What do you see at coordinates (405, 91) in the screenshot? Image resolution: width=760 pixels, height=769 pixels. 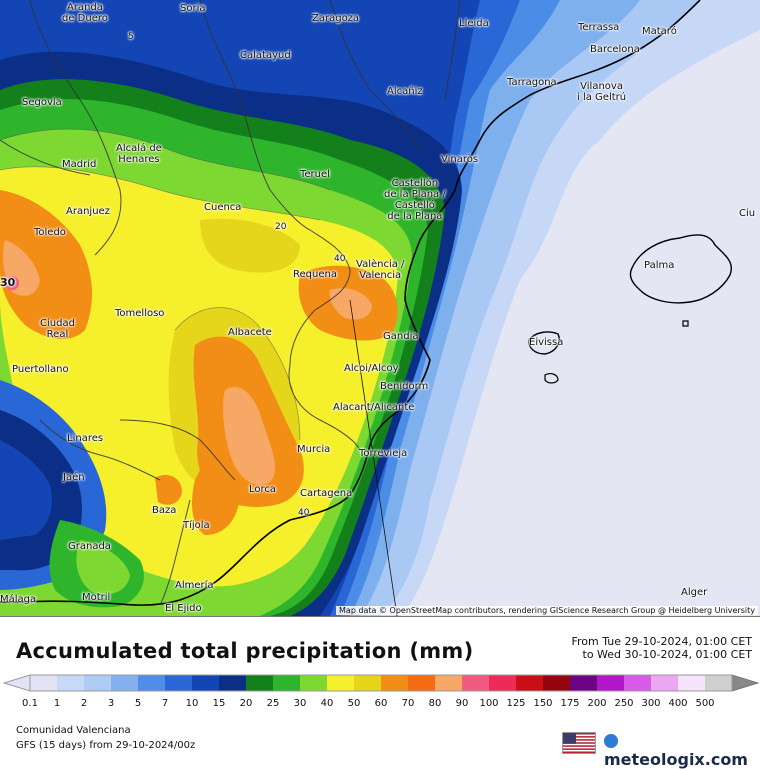 I see `city-label-alcaniz: Alcañiz` at bounding box center [405, 91].